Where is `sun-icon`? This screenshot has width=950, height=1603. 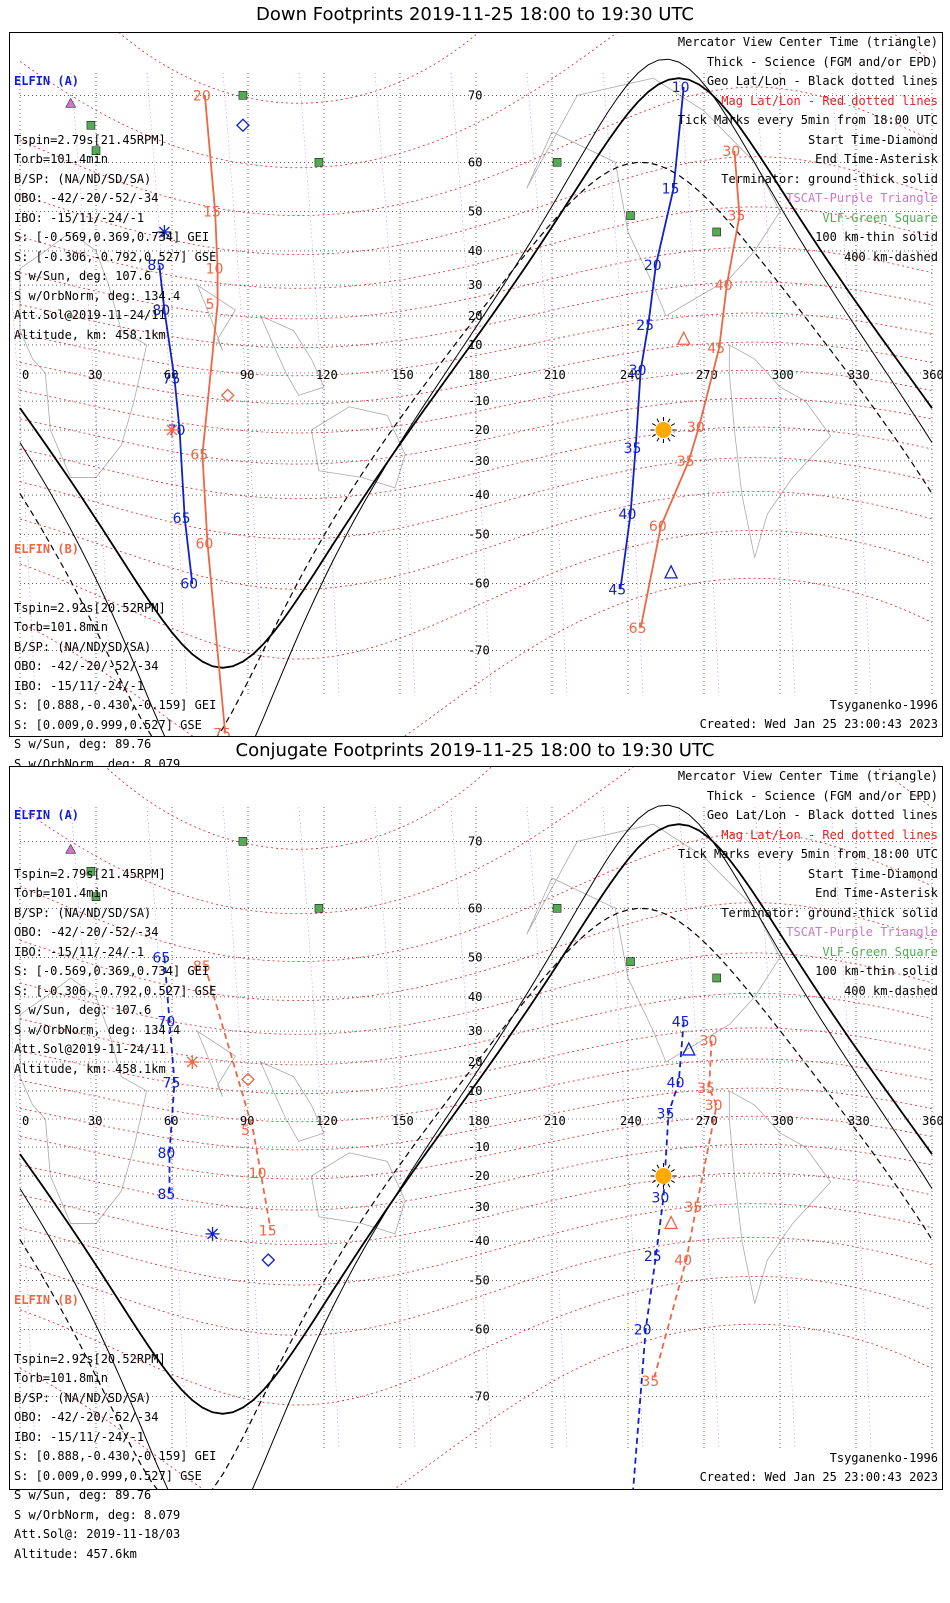
sun-icon is located at coordinates (663, 1176).